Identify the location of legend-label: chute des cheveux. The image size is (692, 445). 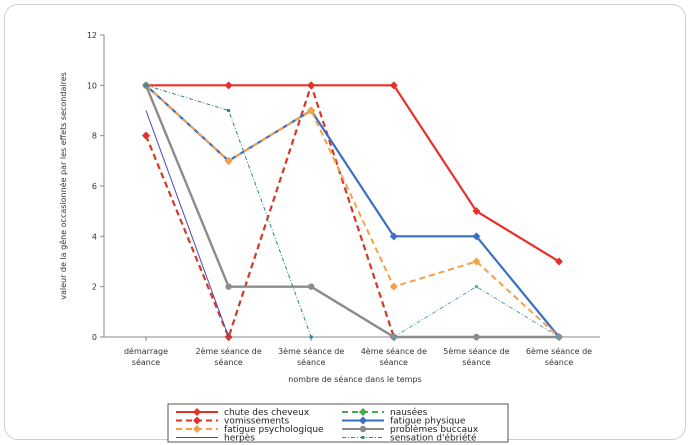
(267, 413).